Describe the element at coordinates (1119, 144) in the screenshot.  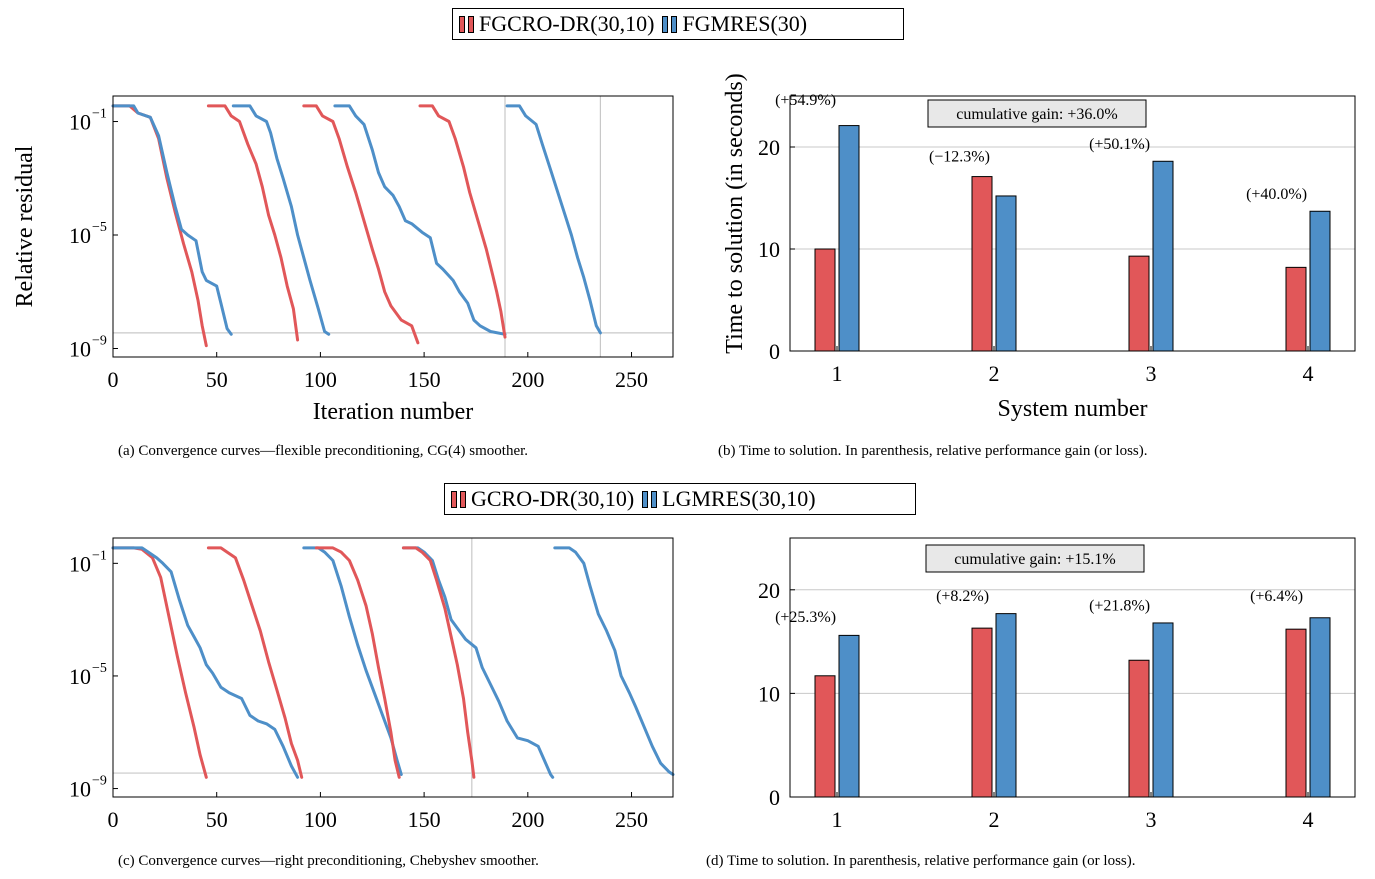
I see `gain-annotation: (+50.1%)` at that location.